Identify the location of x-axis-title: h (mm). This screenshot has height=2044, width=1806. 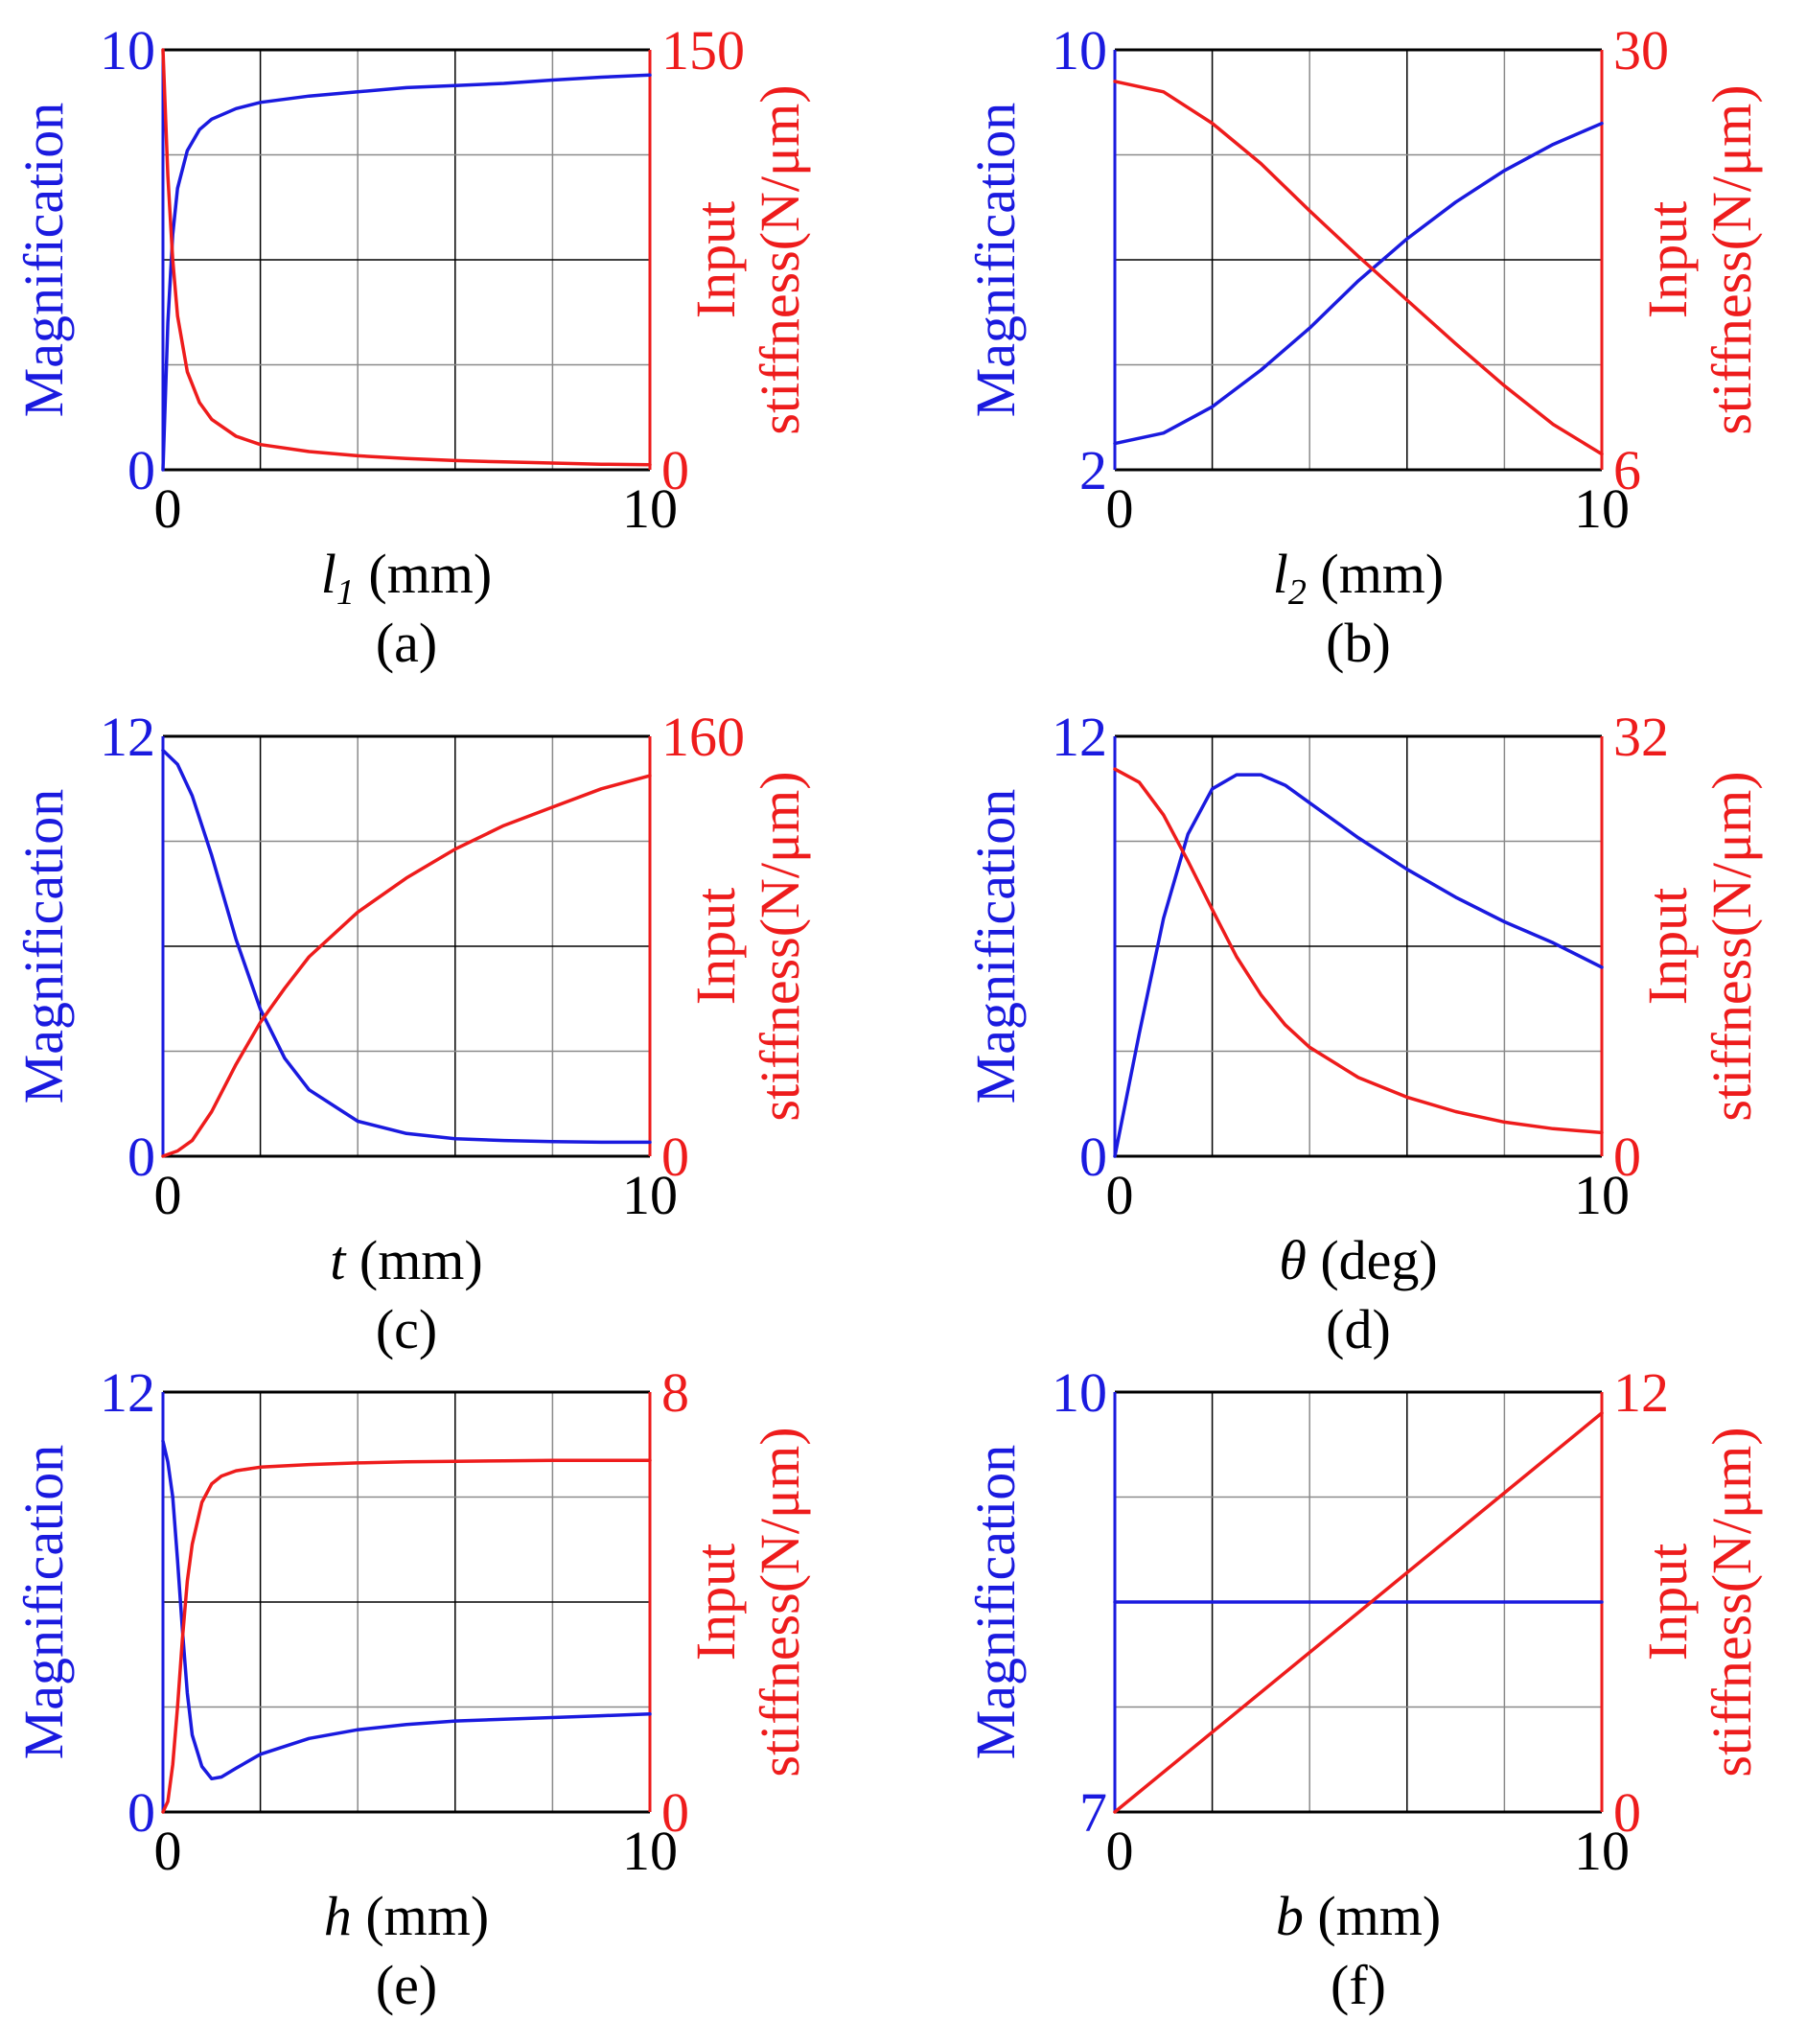
(406, 1916).